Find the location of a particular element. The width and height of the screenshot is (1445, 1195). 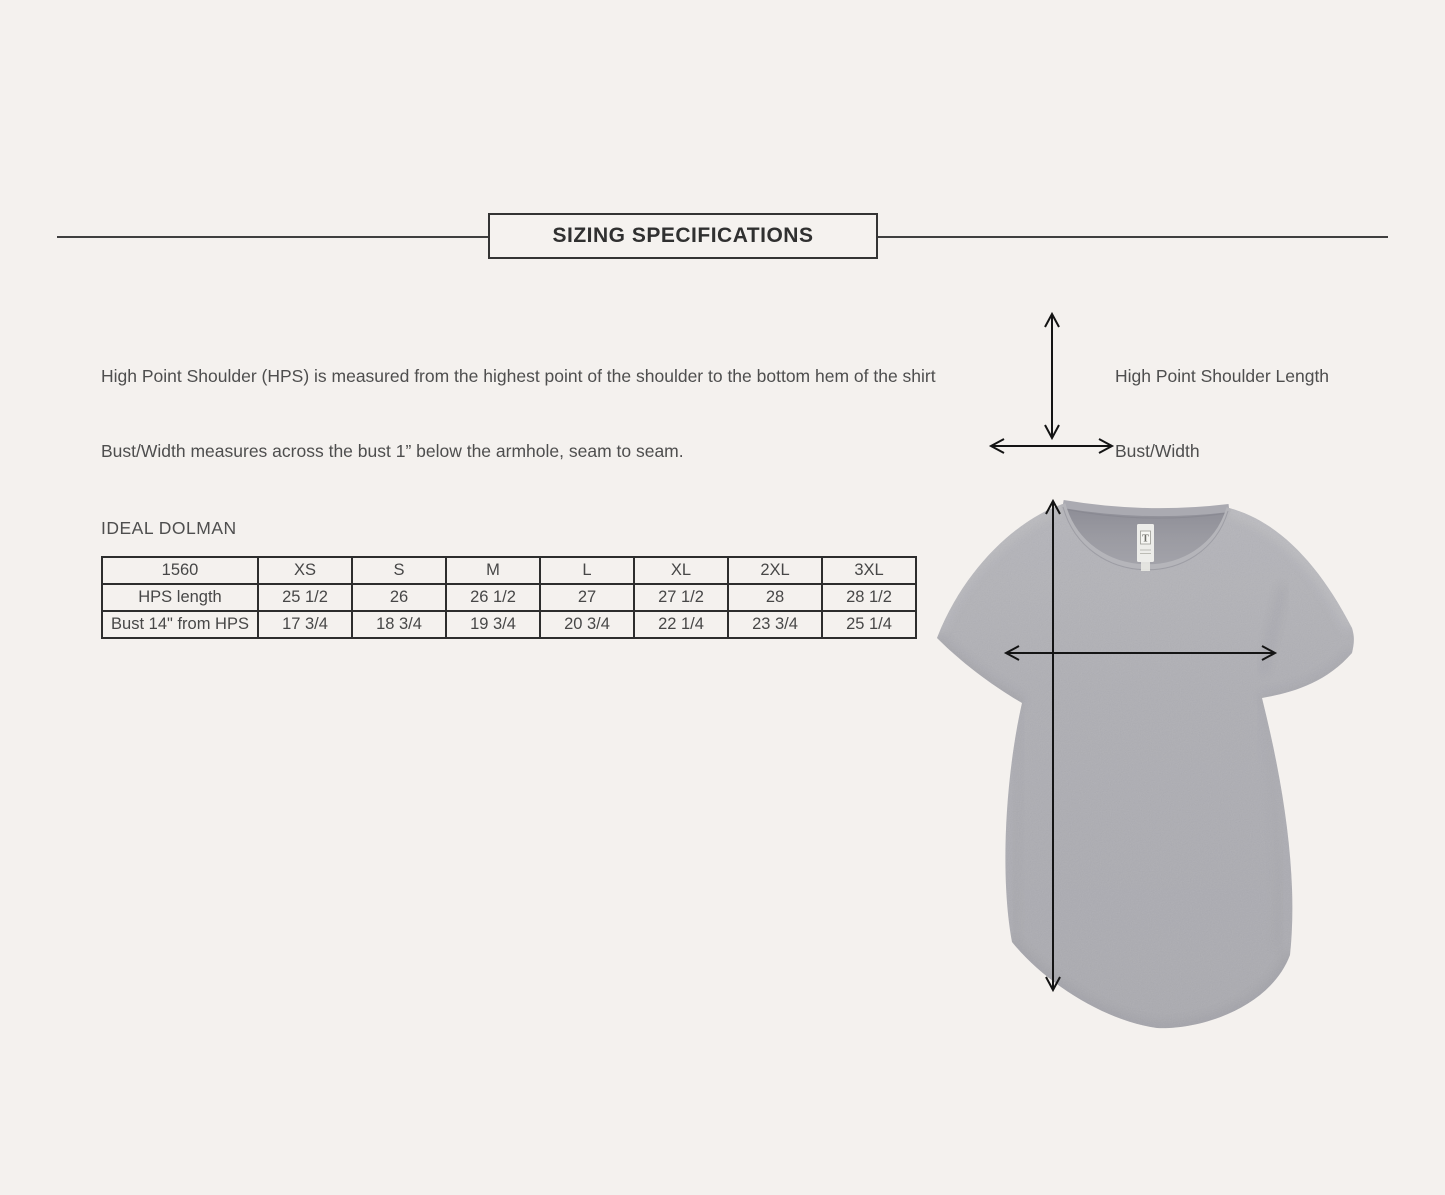

size-chart-cell: XL is located at coordinates (681, 570).